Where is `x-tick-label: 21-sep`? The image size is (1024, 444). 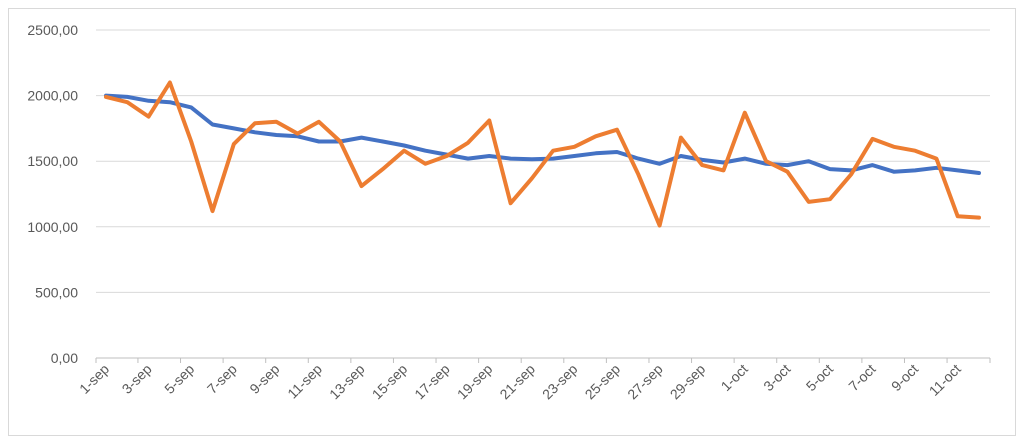 x-tick-label: 21-sep is located at coordinates (517, 382).